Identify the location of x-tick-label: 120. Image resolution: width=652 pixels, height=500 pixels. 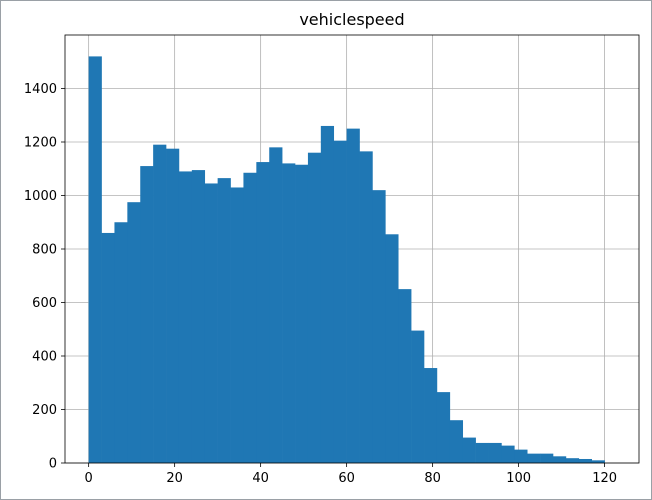
(604, 478).